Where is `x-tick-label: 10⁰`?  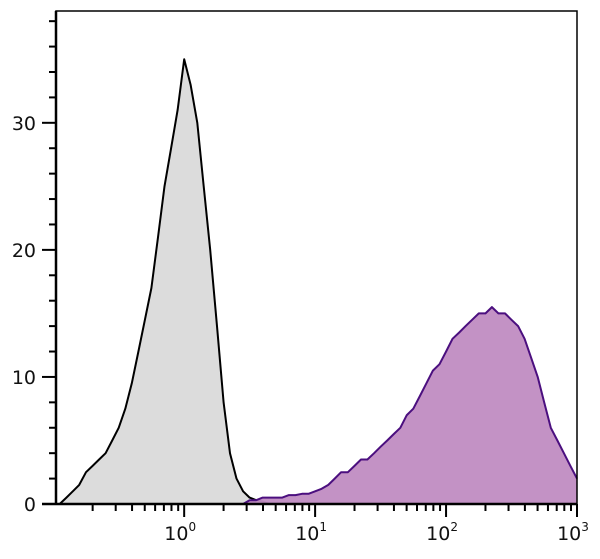
x-tick-label: 10⁰ is located at coordinates (180, 532).